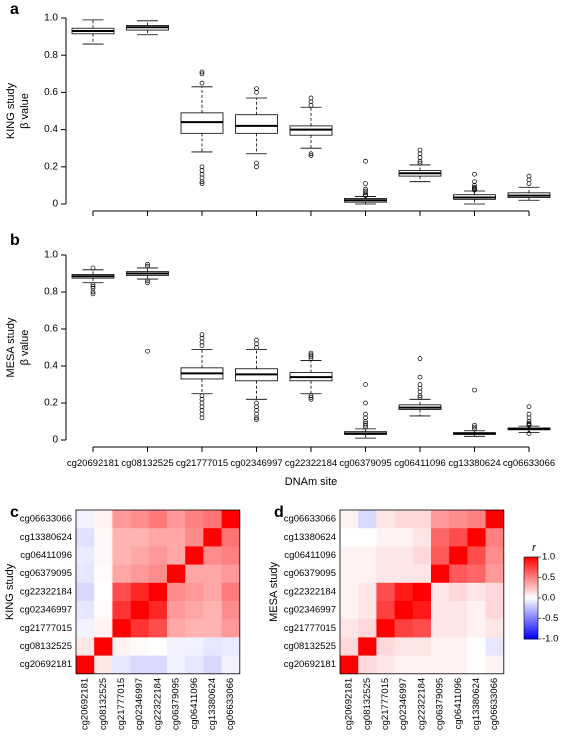 This screenshot has height=756, width=566. What do you see at coordinates (51, 403) in the screenshot?
I see `y-tick-label: 0.2` at bounding box center [51, 403].